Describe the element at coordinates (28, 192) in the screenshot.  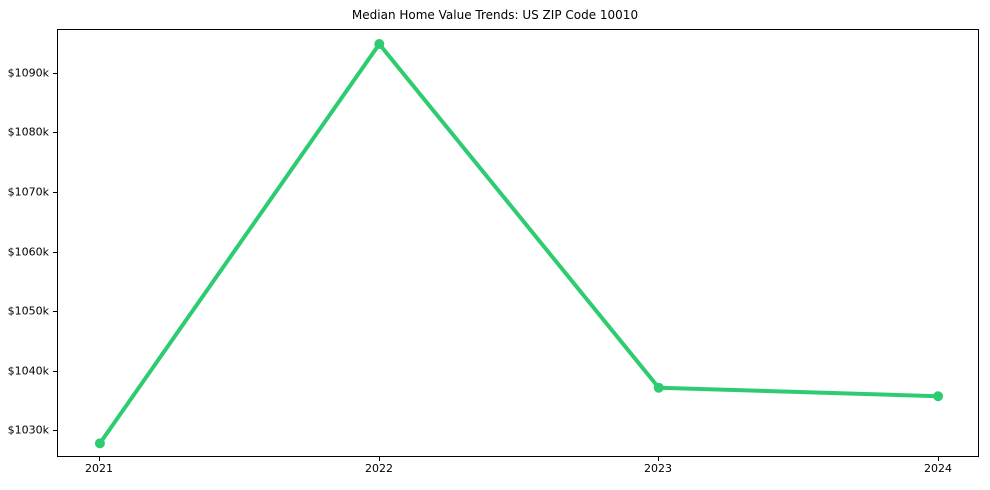
I see `y-tick-label: $1070k` at that location.